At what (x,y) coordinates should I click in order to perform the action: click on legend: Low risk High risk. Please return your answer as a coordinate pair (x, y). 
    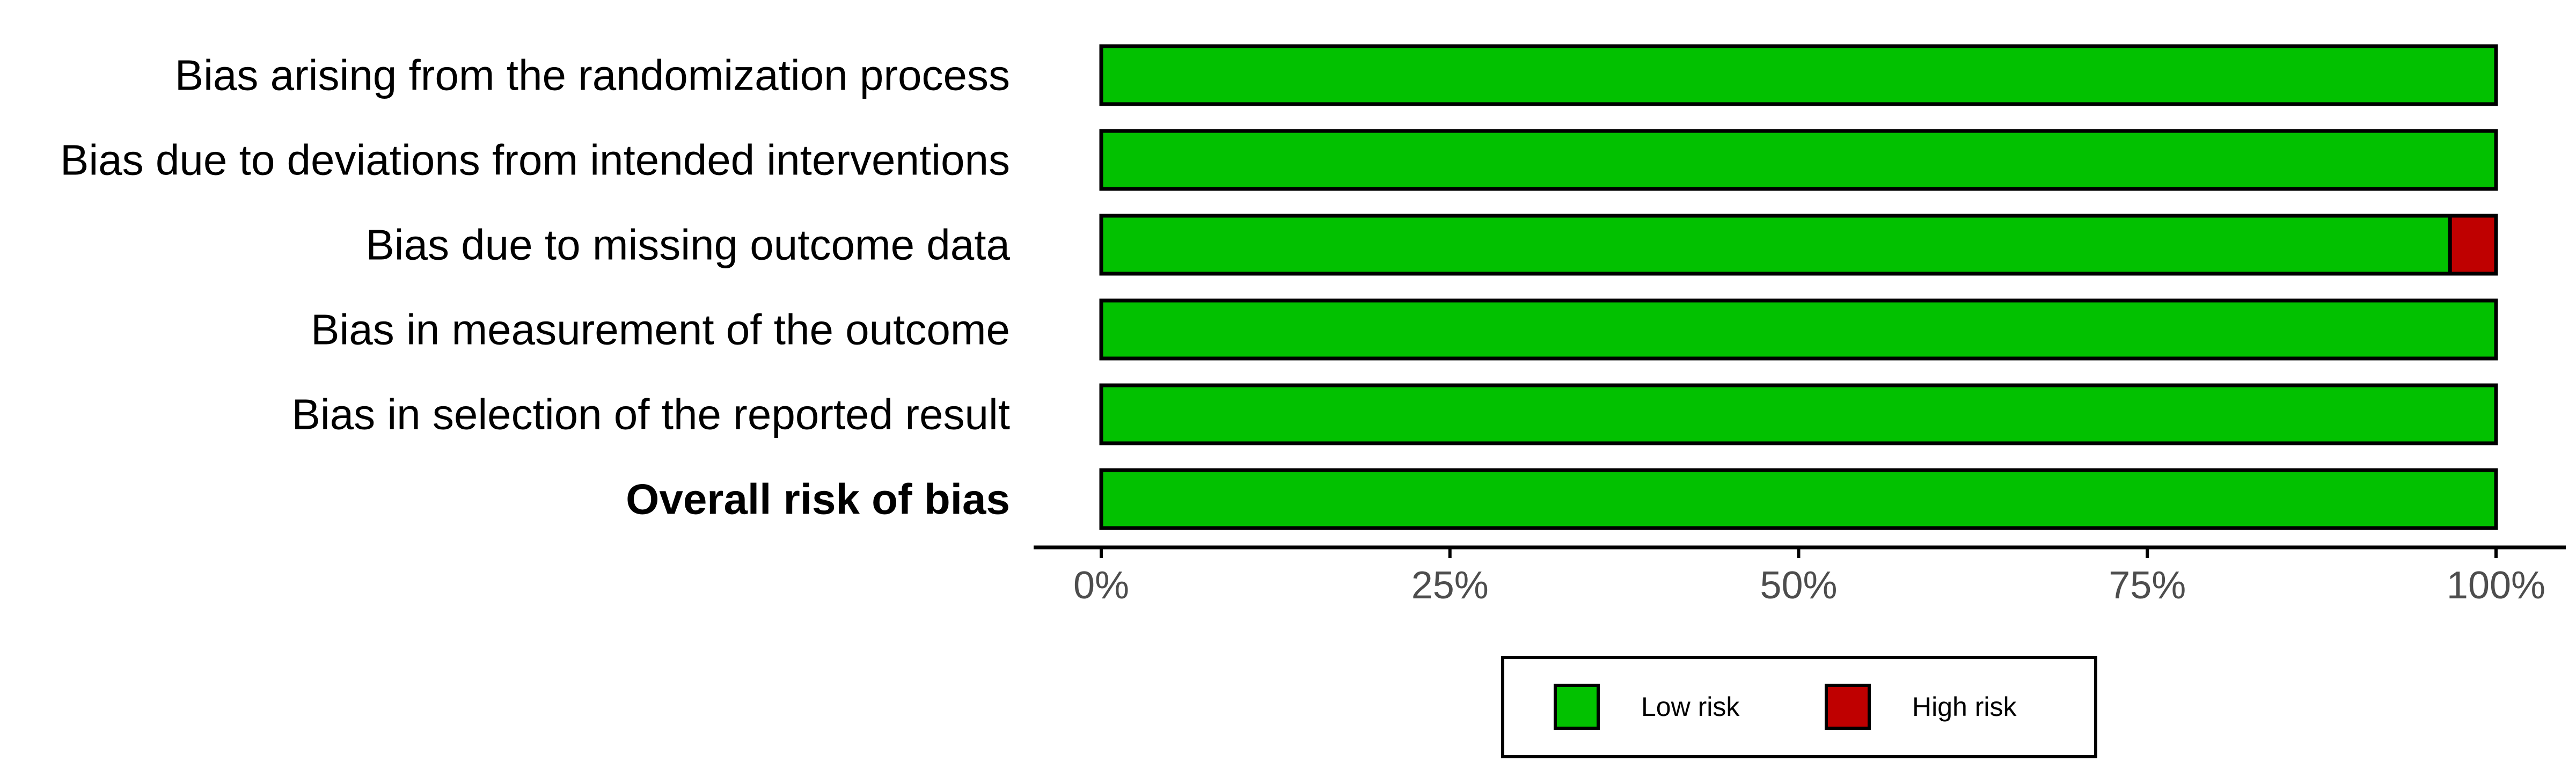
    Looking at the image, I should click on (1799, 707).